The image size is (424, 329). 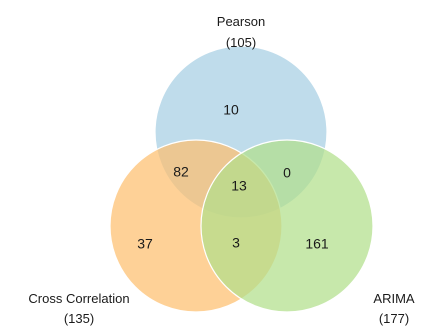 I want to click on count-all-three: 13, so click(x=239, y=186).